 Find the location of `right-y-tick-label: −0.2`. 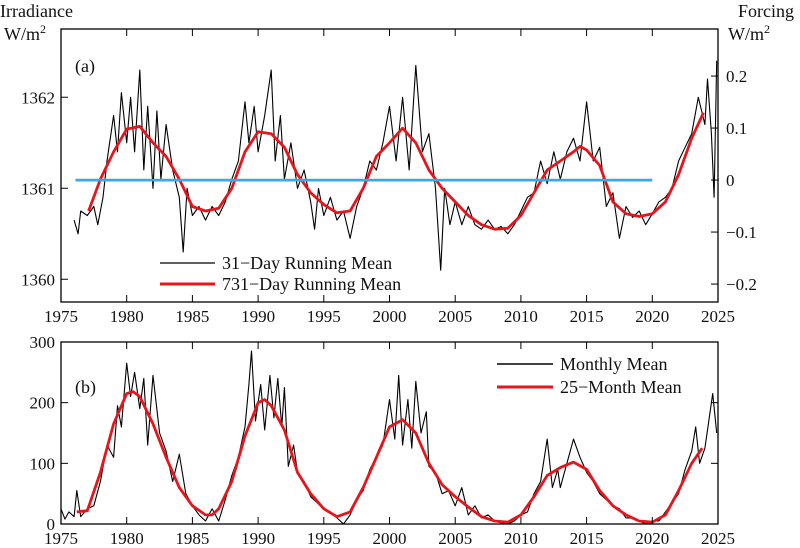

right-y-tick-label: −0.2 is located at coordinates (741, 284).